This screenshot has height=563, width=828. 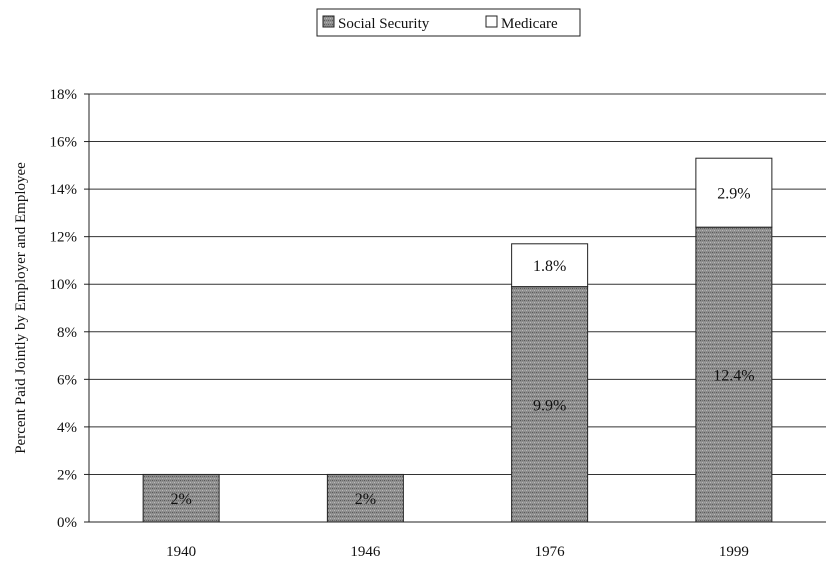 I want to click on x-tick-label: 1999, so click(x=734, y=552).